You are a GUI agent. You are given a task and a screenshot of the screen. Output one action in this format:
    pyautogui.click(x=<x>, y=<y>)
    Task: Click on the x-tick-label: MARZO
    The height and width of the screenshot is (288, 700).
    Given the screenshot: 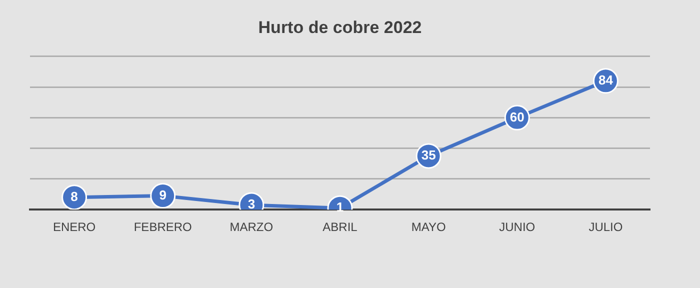 What is the action you would take?
    pyautogui.click(x=252, y=227)
    